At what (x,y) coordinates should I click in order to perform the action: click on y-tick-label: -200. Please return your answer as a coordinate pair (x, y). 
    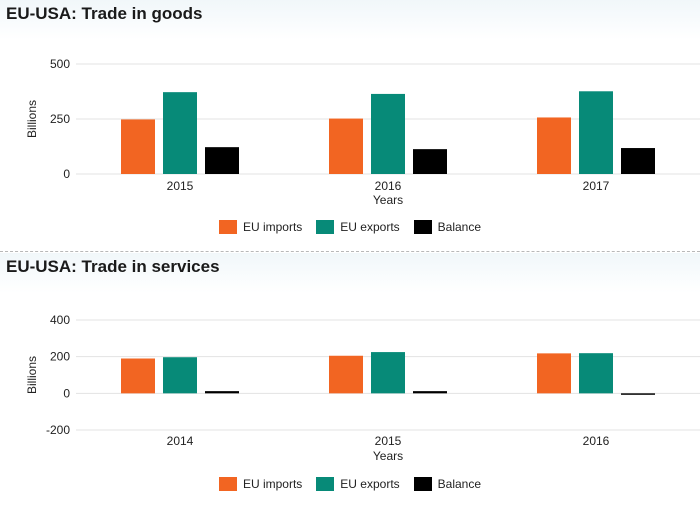
    Looking at the image, I should click on (58, 430).